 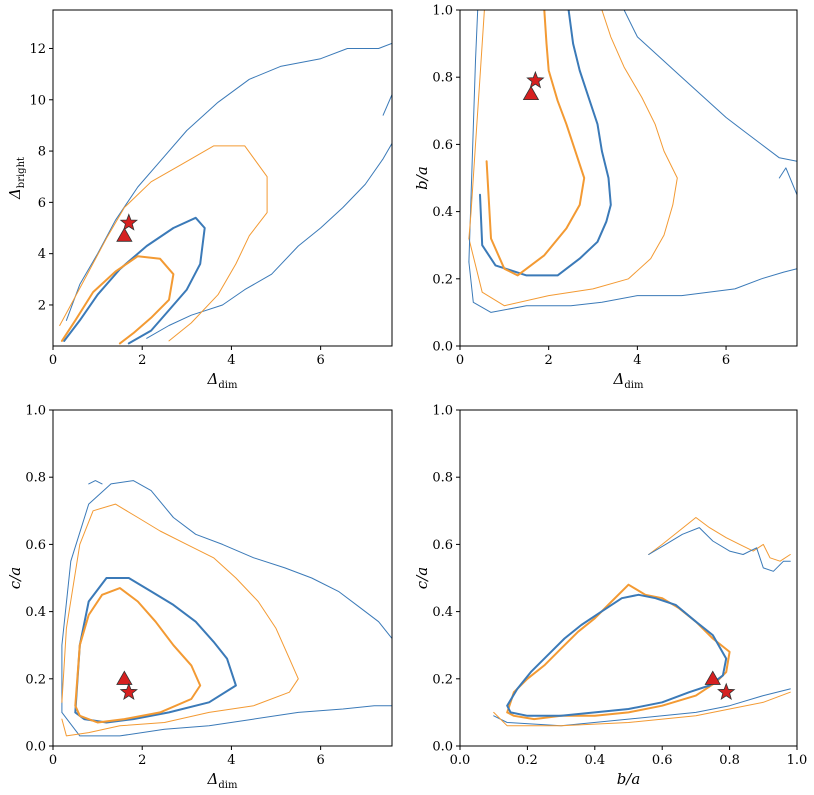 What do you see at coordinates (42, 203) in the screenshot?
I see `y-tick-label: 6` at bounding box center [42, 203].